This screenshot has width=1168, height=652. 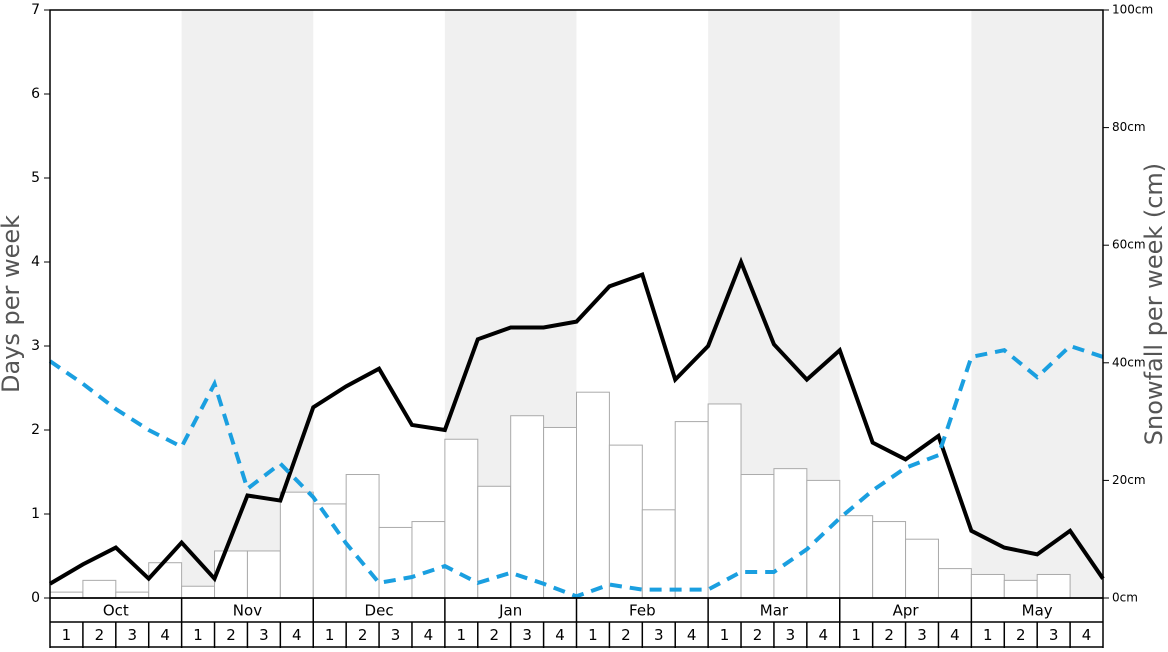 What do you see at coordinates (1037, 304) in the screenshot?
I see `month-shade` at bounding box center [1037, 304].